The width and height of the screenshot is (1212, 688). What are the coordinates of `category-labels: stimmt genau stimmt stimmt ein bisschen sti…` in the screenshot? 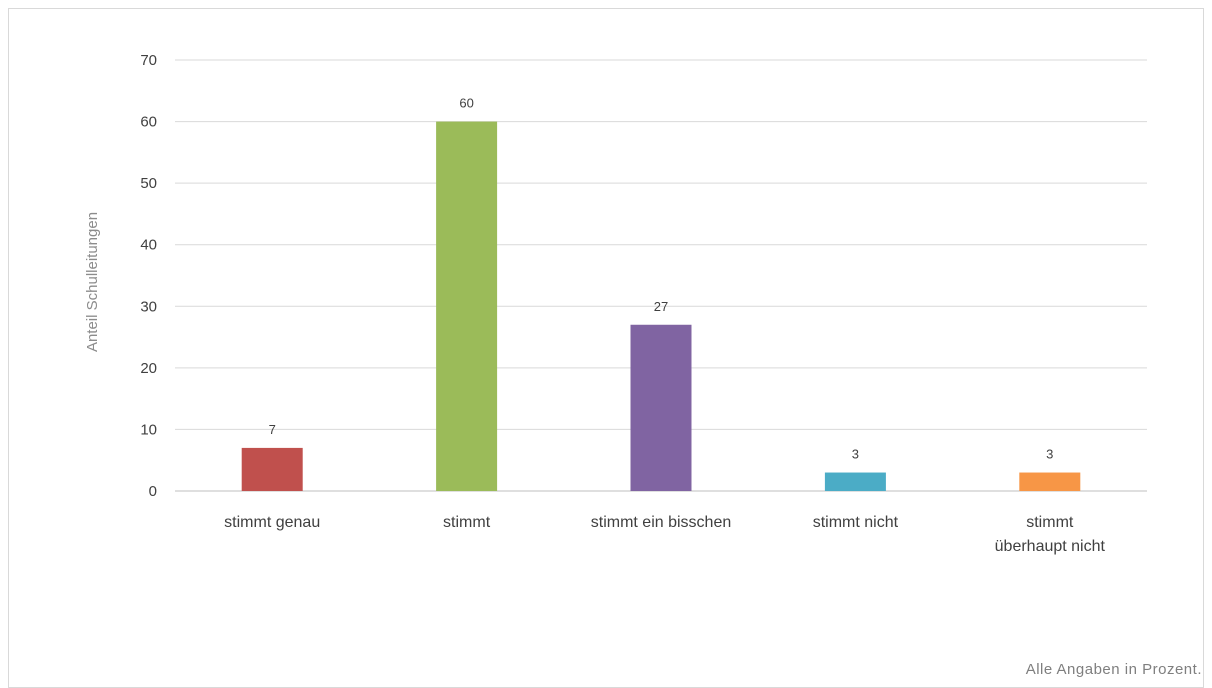 It's located at (664, 534).